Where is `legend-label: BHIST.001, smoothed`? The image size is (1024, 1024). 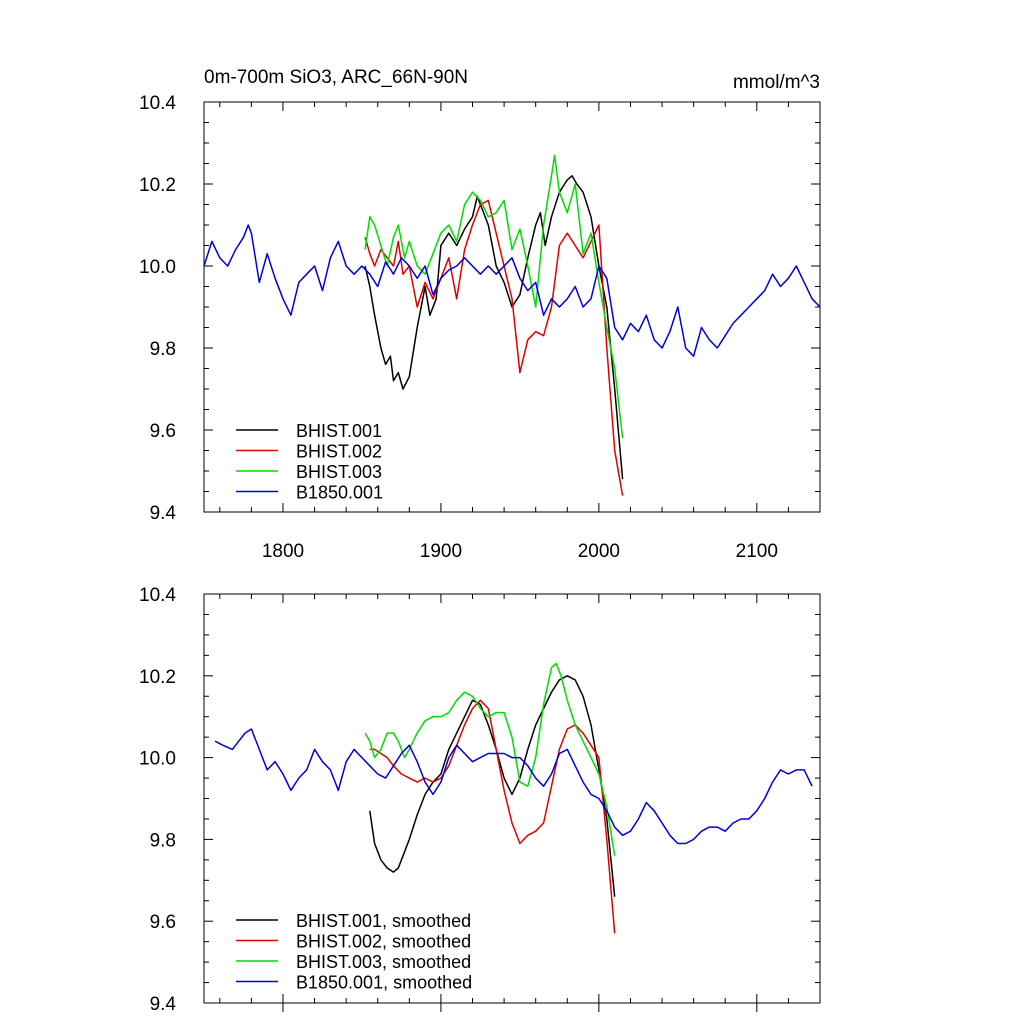 legend-label: BHIST.001, smoothed is located at coordinates (383, 921).